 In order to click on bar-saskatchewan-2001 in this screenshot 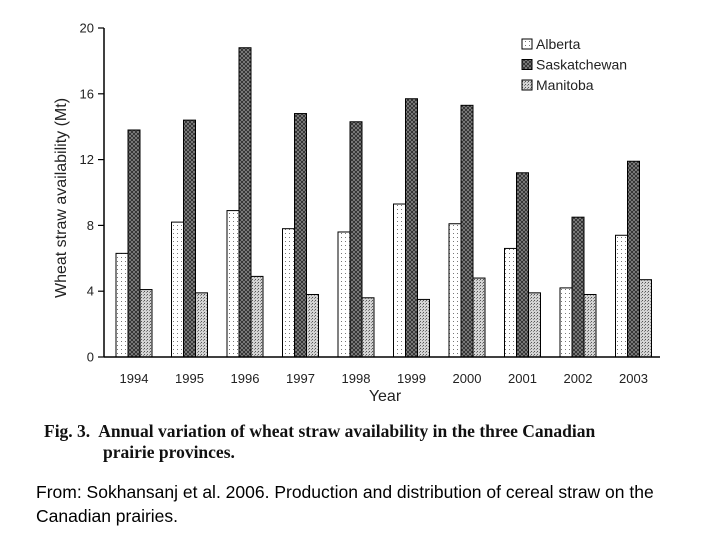, I will do `click(522, 265)`.